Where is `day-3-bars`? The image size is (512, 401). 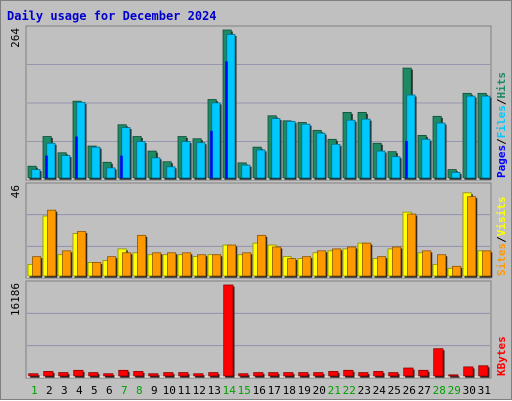 day-3-bars is located at coordinates (65, 264).